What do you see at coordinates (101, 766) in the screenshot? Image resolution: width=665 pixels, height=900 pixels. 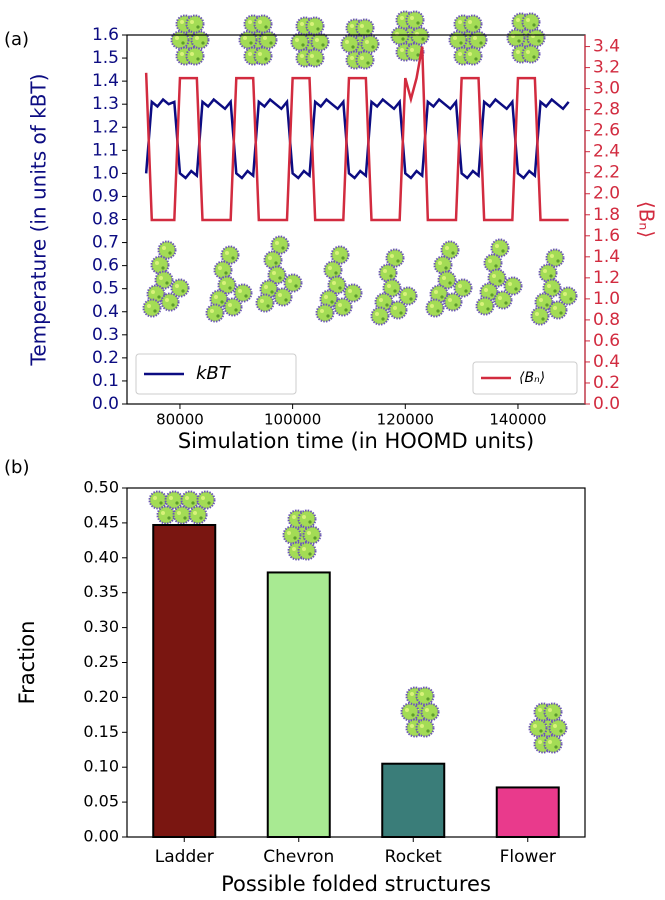 I see `y-tick-label: 0.10` at bounding box center [101, 766].